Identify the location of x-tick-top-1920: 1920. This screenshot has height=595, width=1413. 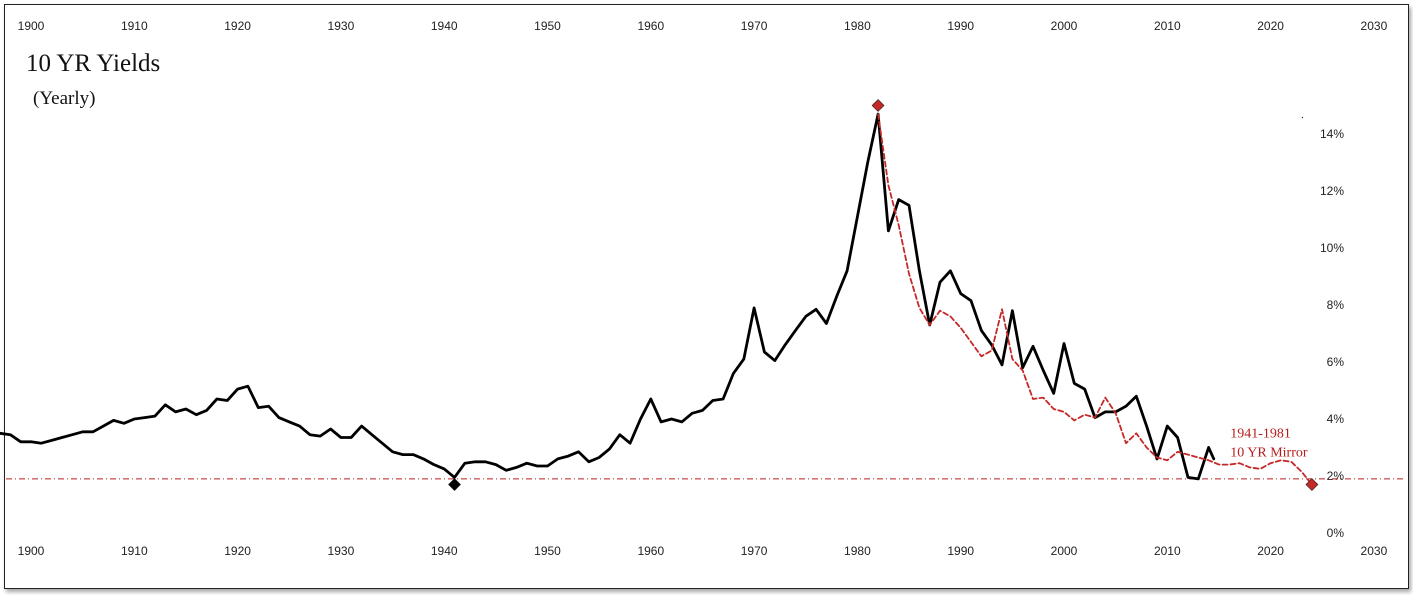
(237, 26).